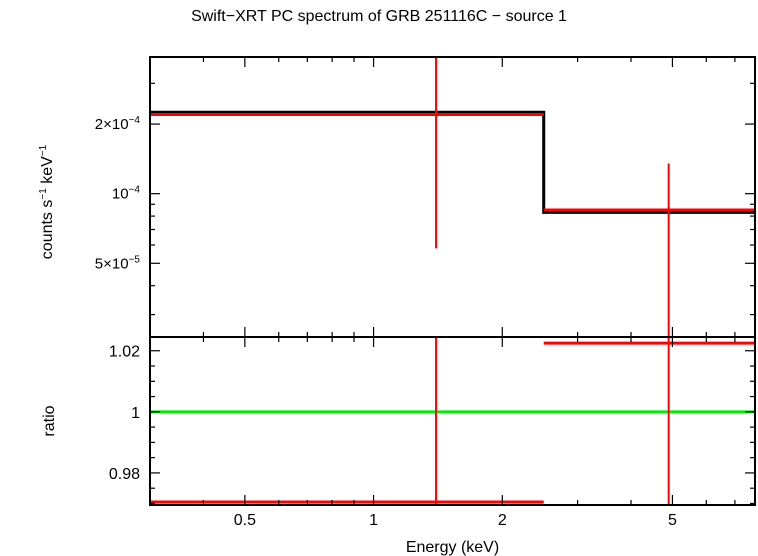 Image resolution: width=758 pixels, height=556 pixels. What do you see at coordinates (672, 520) in the screenshot?
I see `x-tick-label: 5` at bounding box center [672, 520].